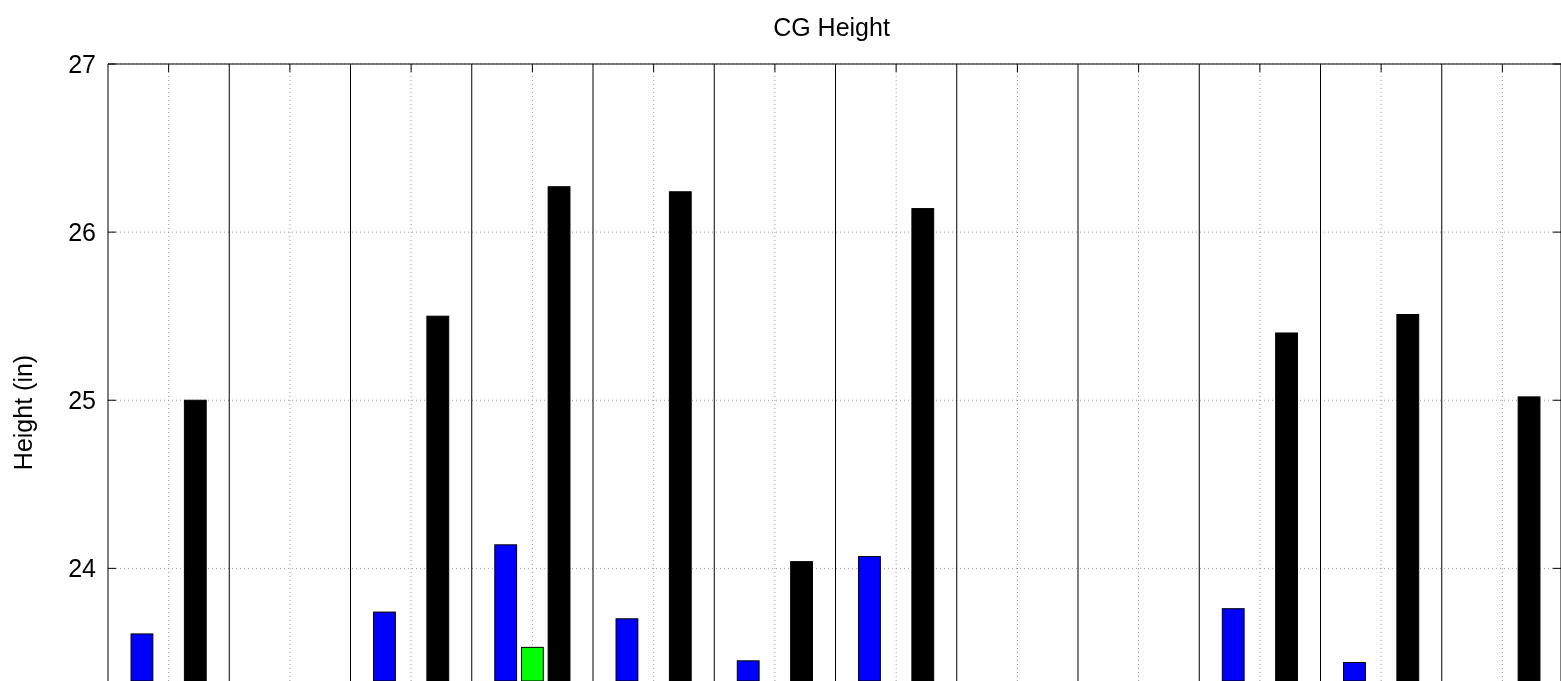  What do you see at coordinates (82, 231) in the screenshot?
I see `y-tick-label: 26` at bounding box center [82, 231].